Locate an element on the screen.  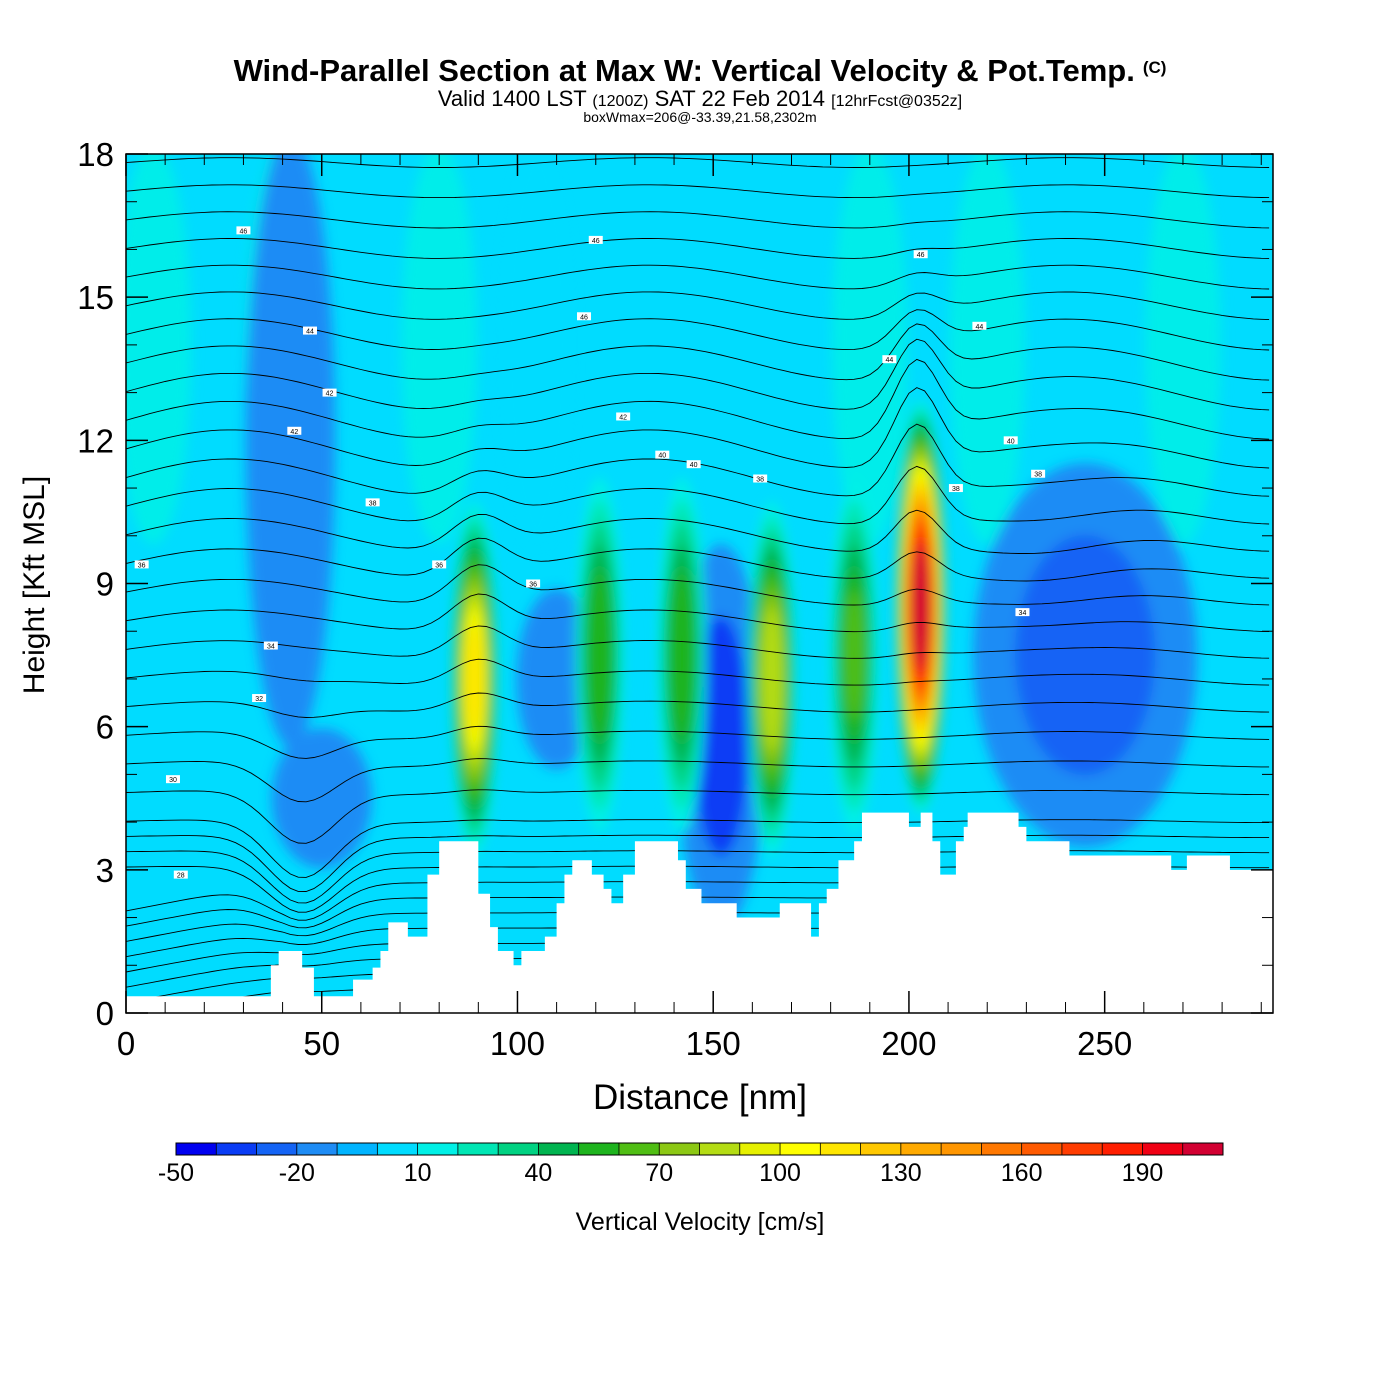
colorbar-tick-label: 100 is located at coordinates (780, 1173).